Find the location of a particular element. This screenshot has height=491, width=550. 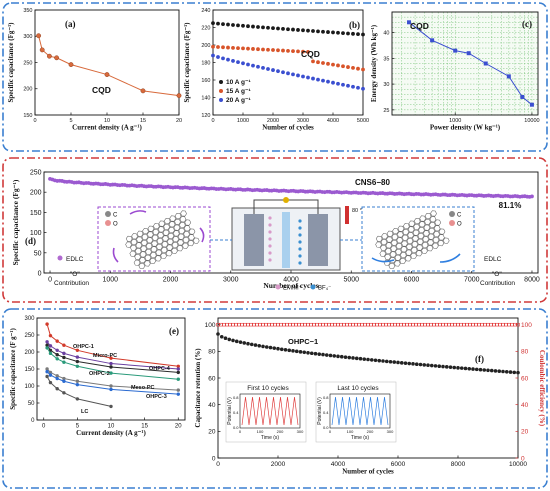

edlc-left-label: EDLC is located at coordinates (75, 259).